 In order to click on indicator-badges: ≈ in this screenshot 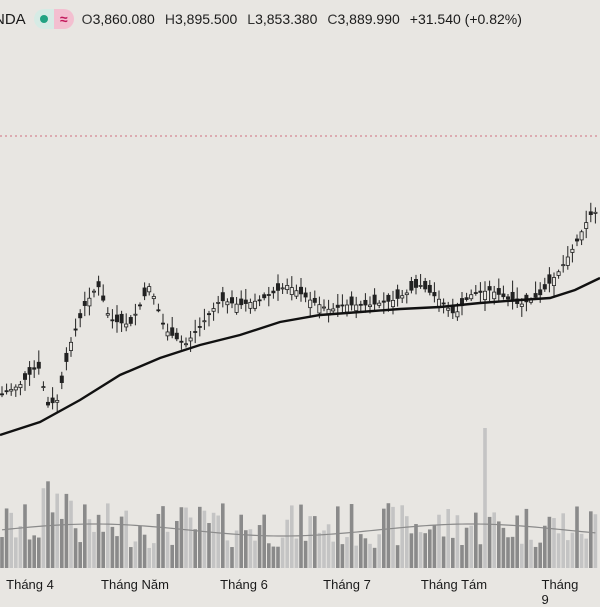, I will do `click(53, 19)`.